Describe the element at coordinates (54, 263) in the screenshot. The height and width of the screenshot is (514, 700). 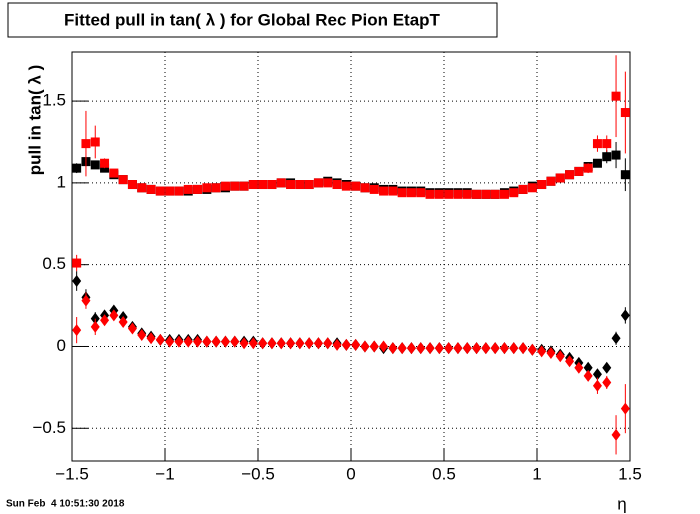
I see `y-tick-label: 0.5` at that location.